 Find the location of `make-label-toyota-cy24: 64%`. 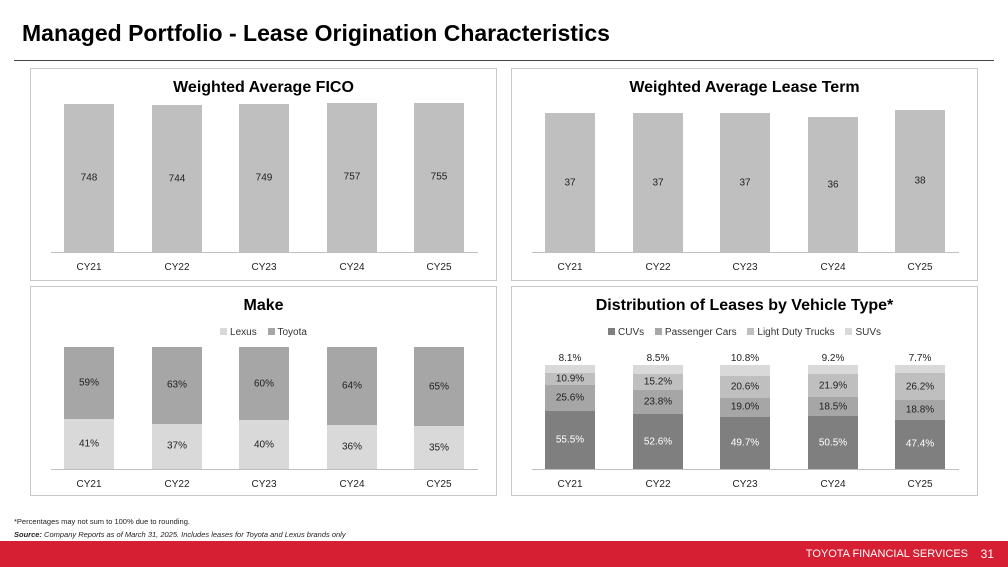

make-label-toyota-cy24: 64% is located at coordinates (351, 386).